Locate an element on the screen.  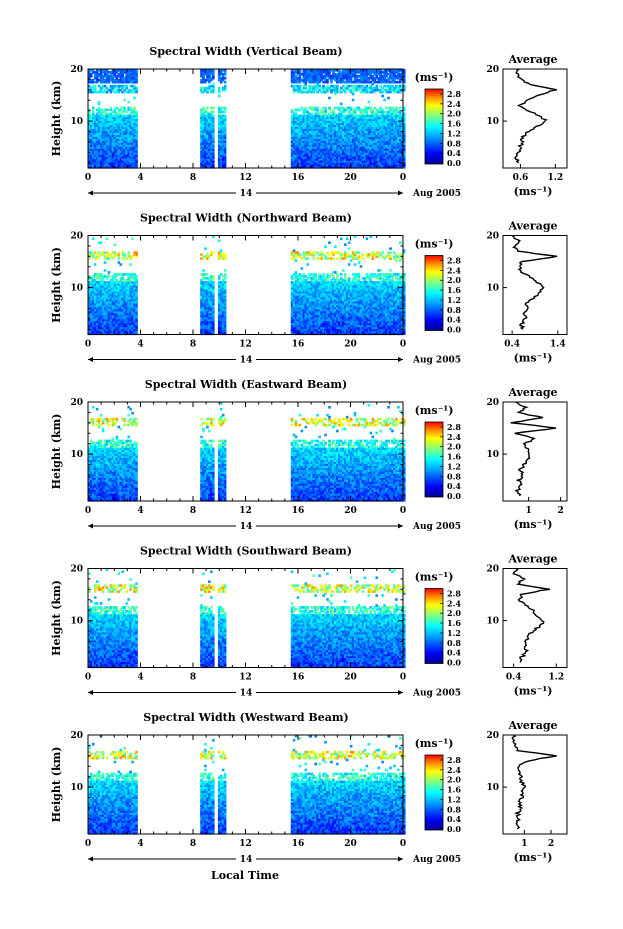
profile-frame is located at coordinates (535, 118).